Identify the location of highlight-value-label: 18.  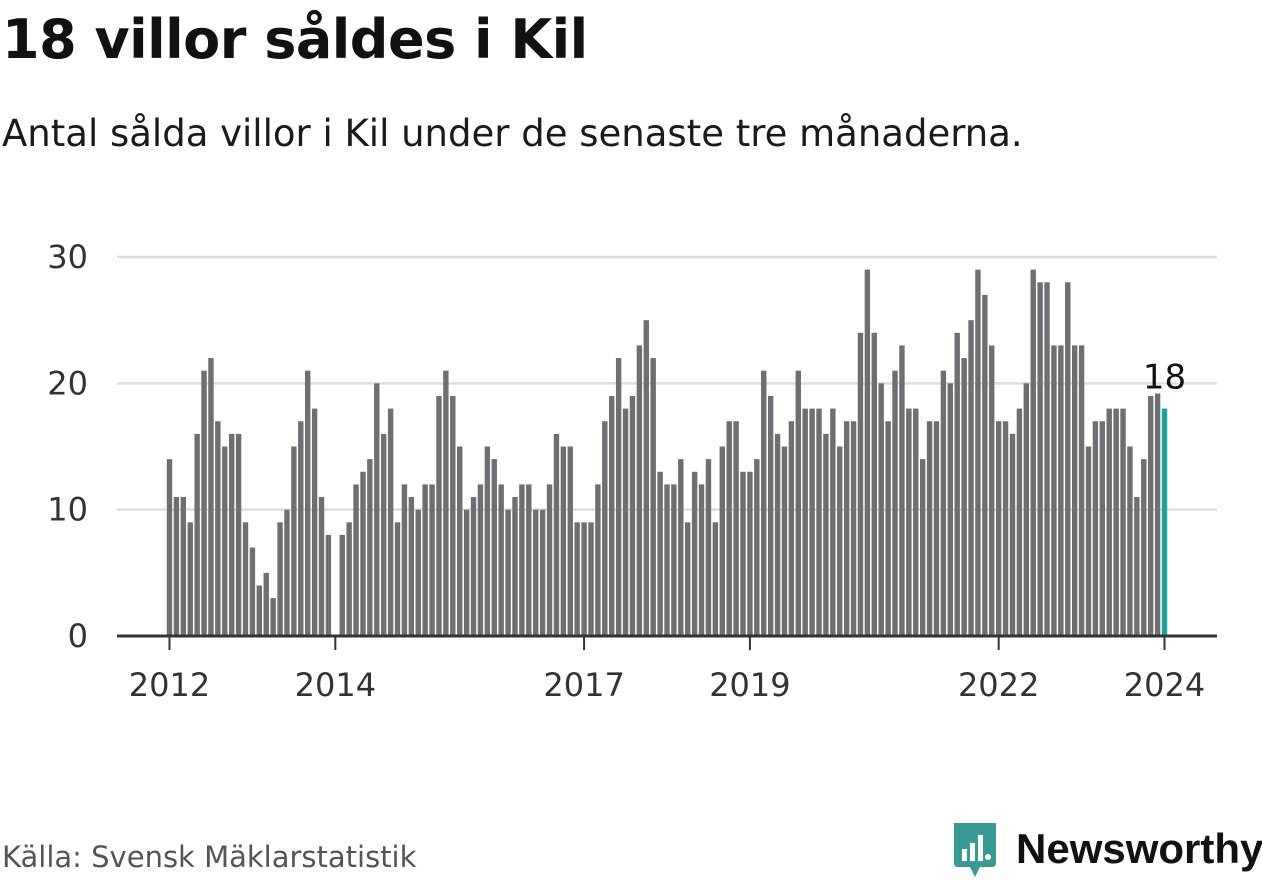
(1164, 378).